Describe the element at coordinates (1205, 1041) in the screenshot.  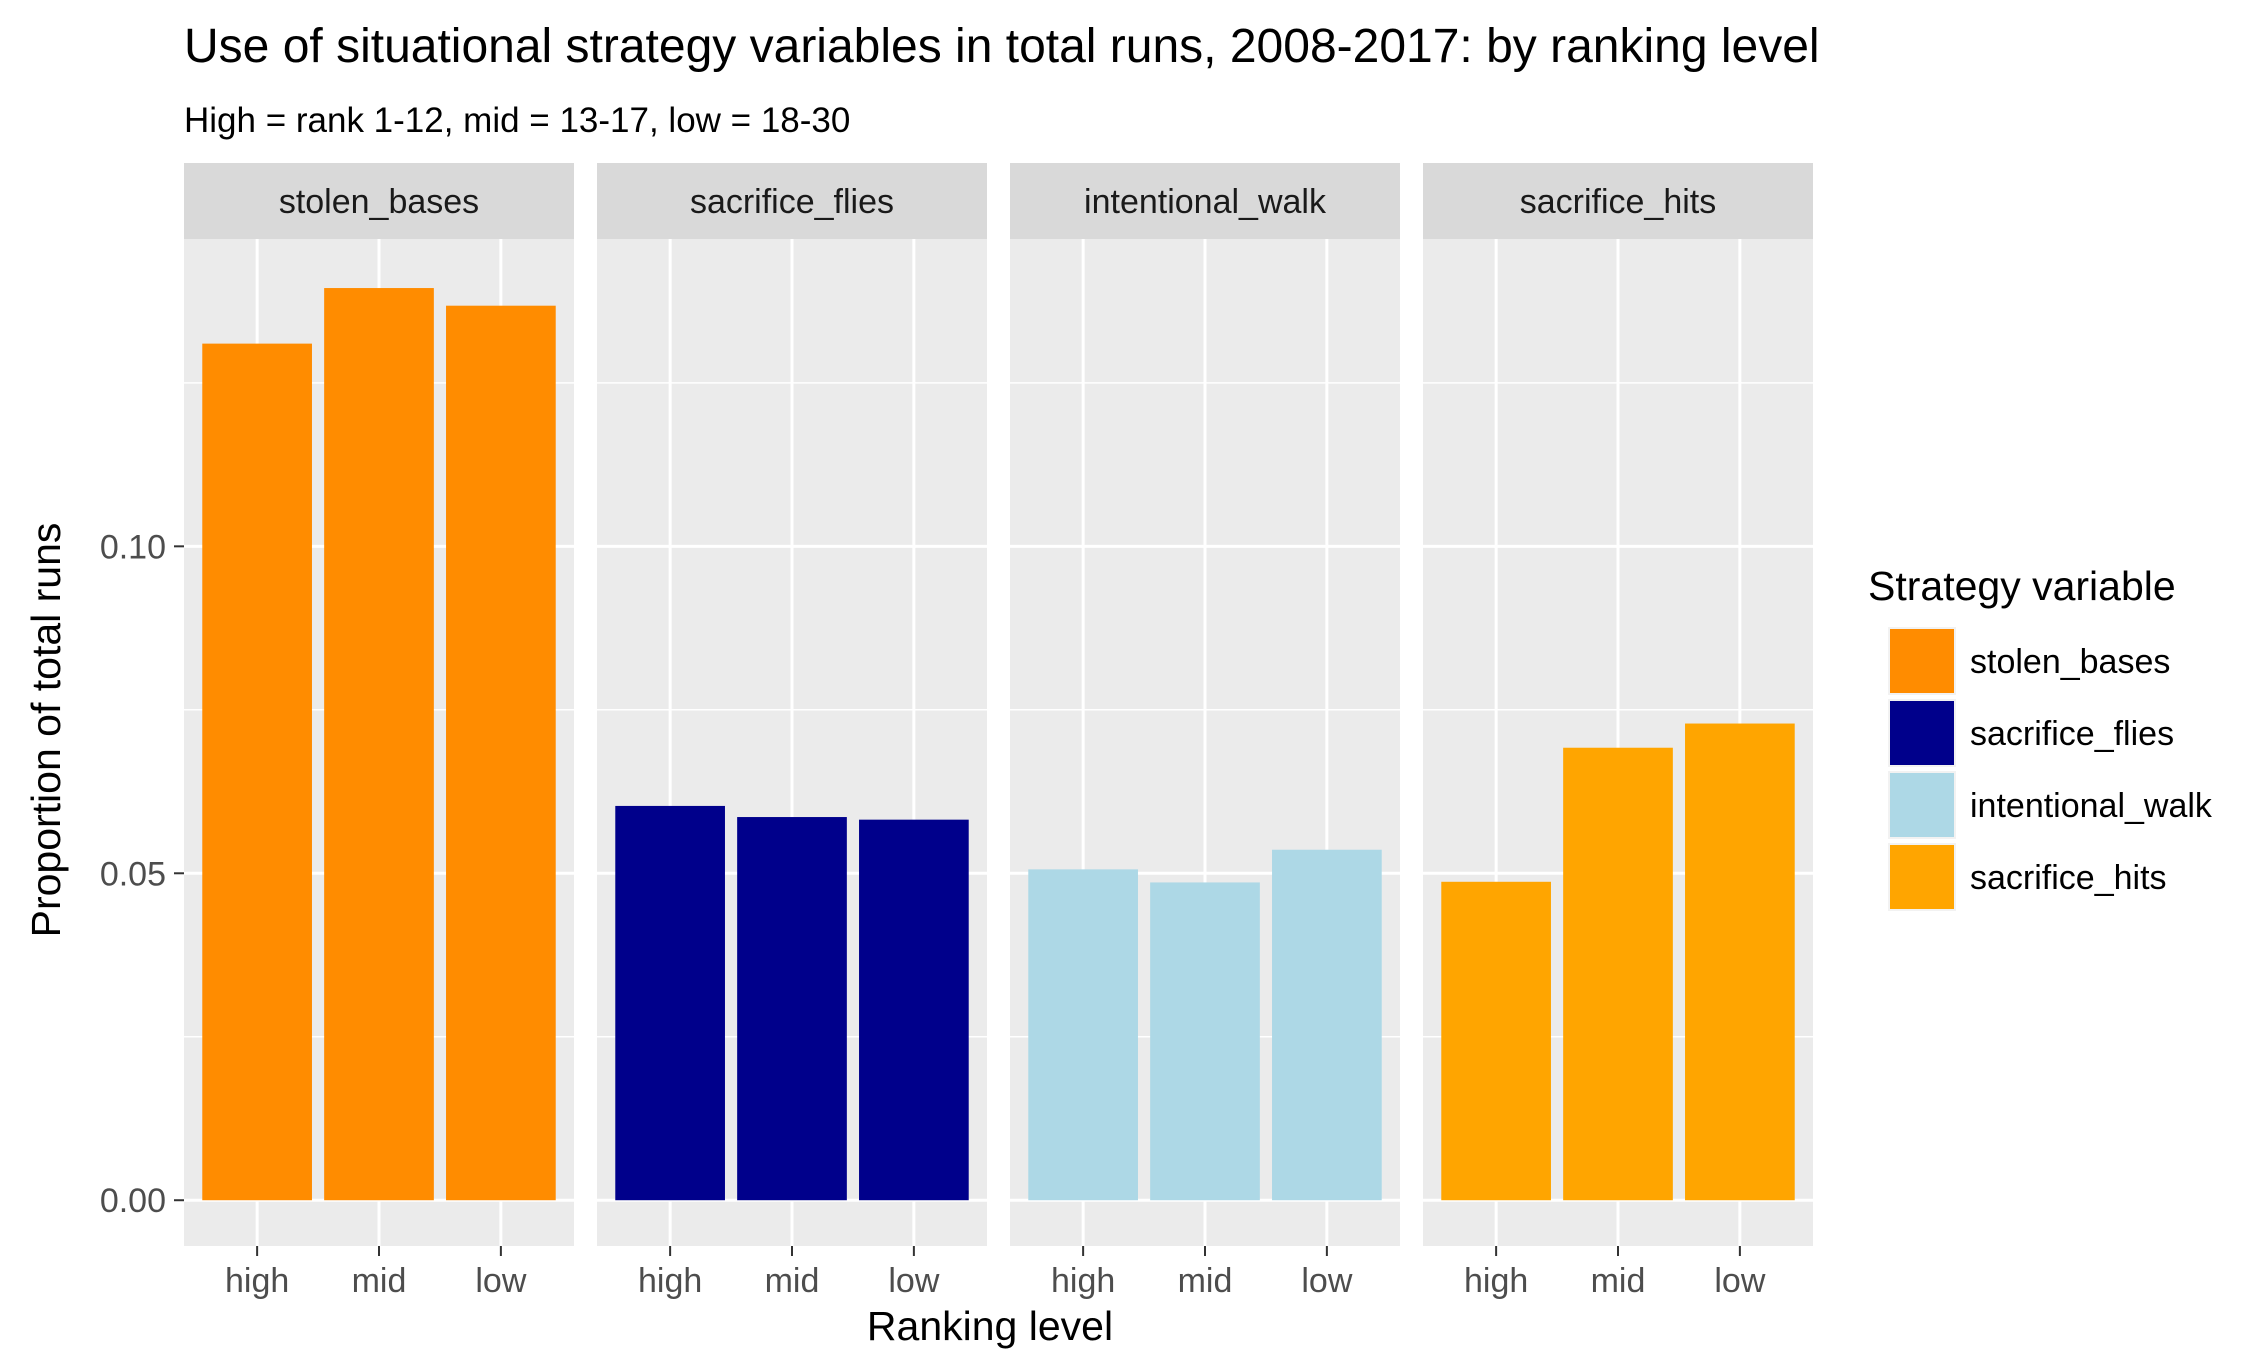
I see `bar-intentional_walk-mid` at that location.